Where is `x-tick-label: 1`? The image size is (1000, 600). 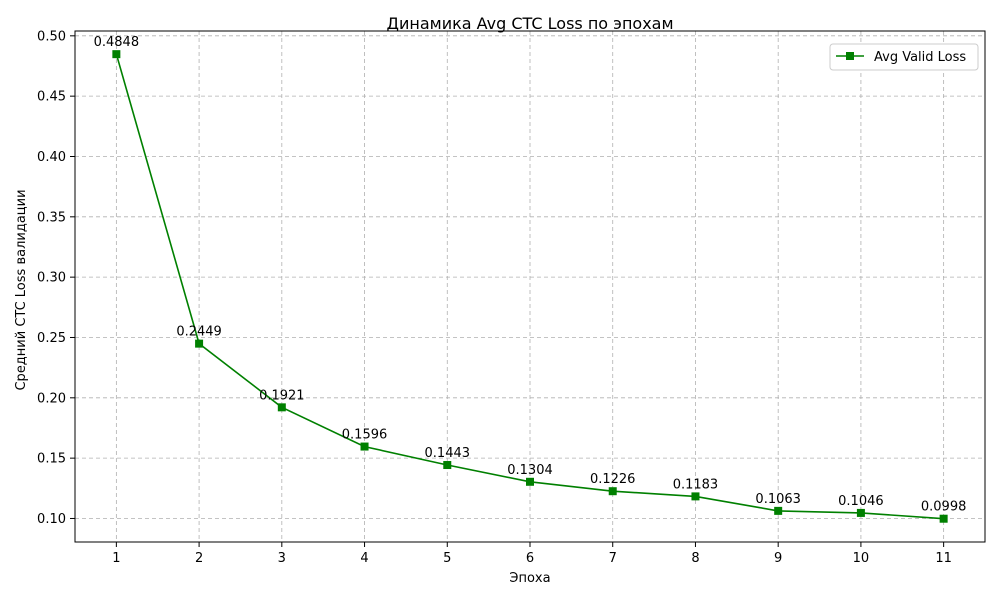
x-tick-label: 1 is located at coordinates (116, 558).